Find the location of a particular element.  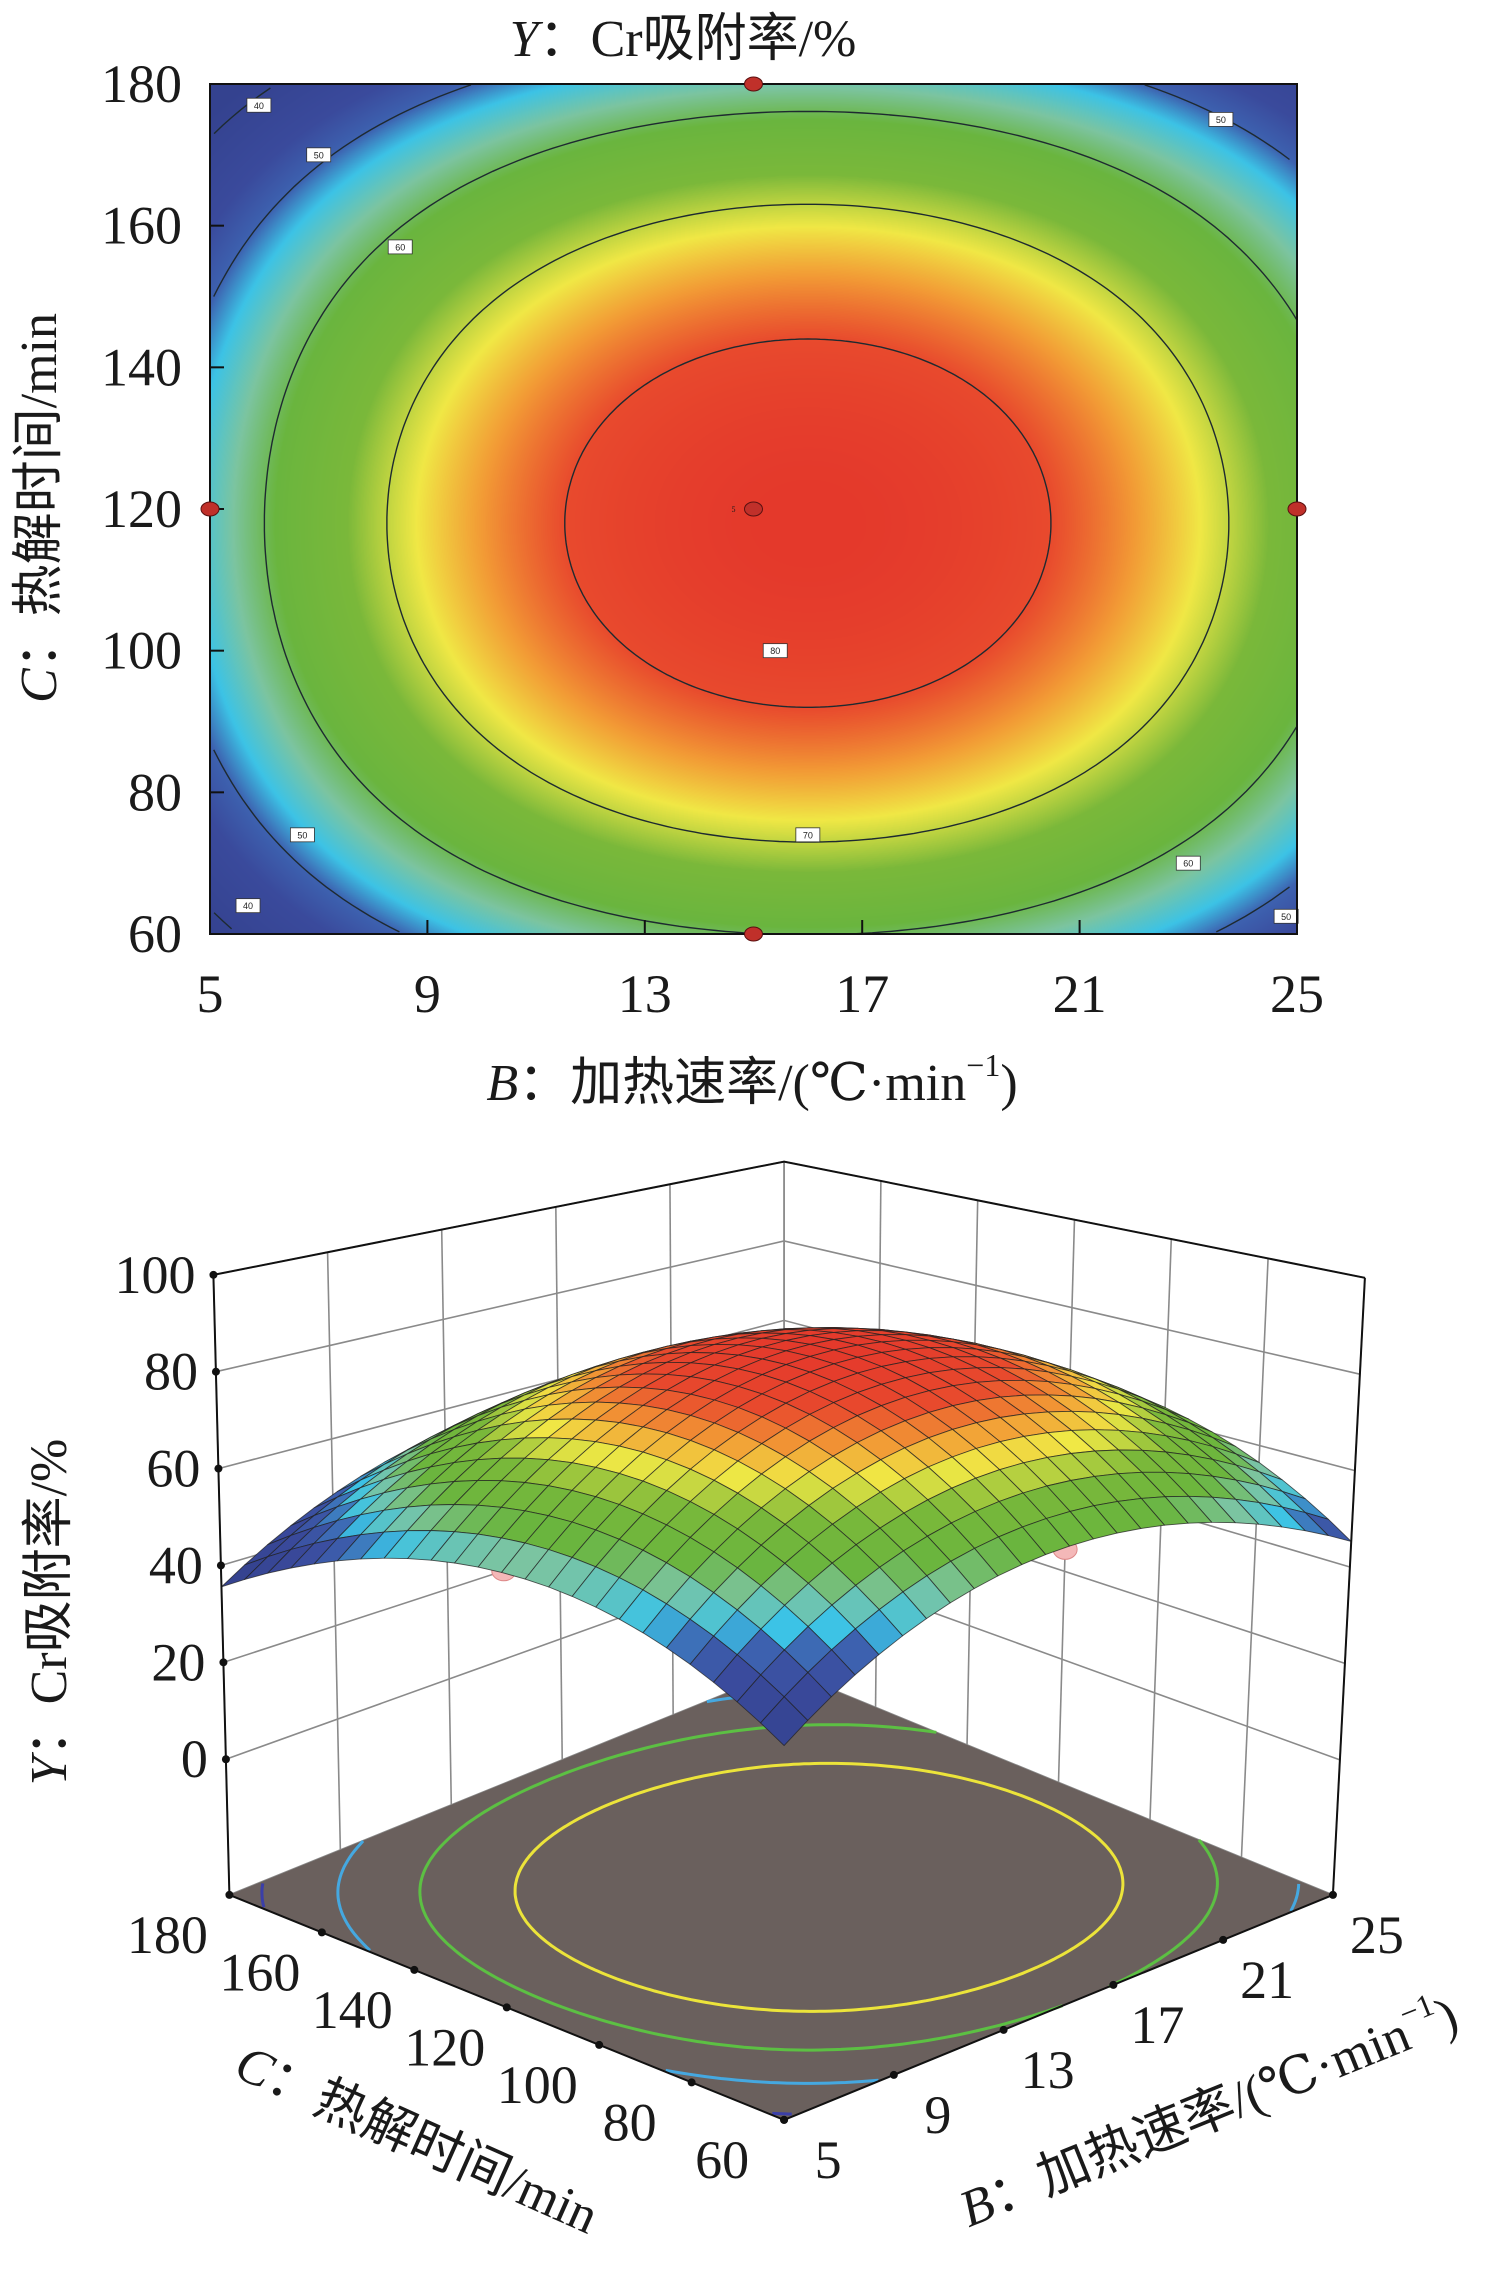

c-tick-label: 140 is located at coordinates (352, 2010).